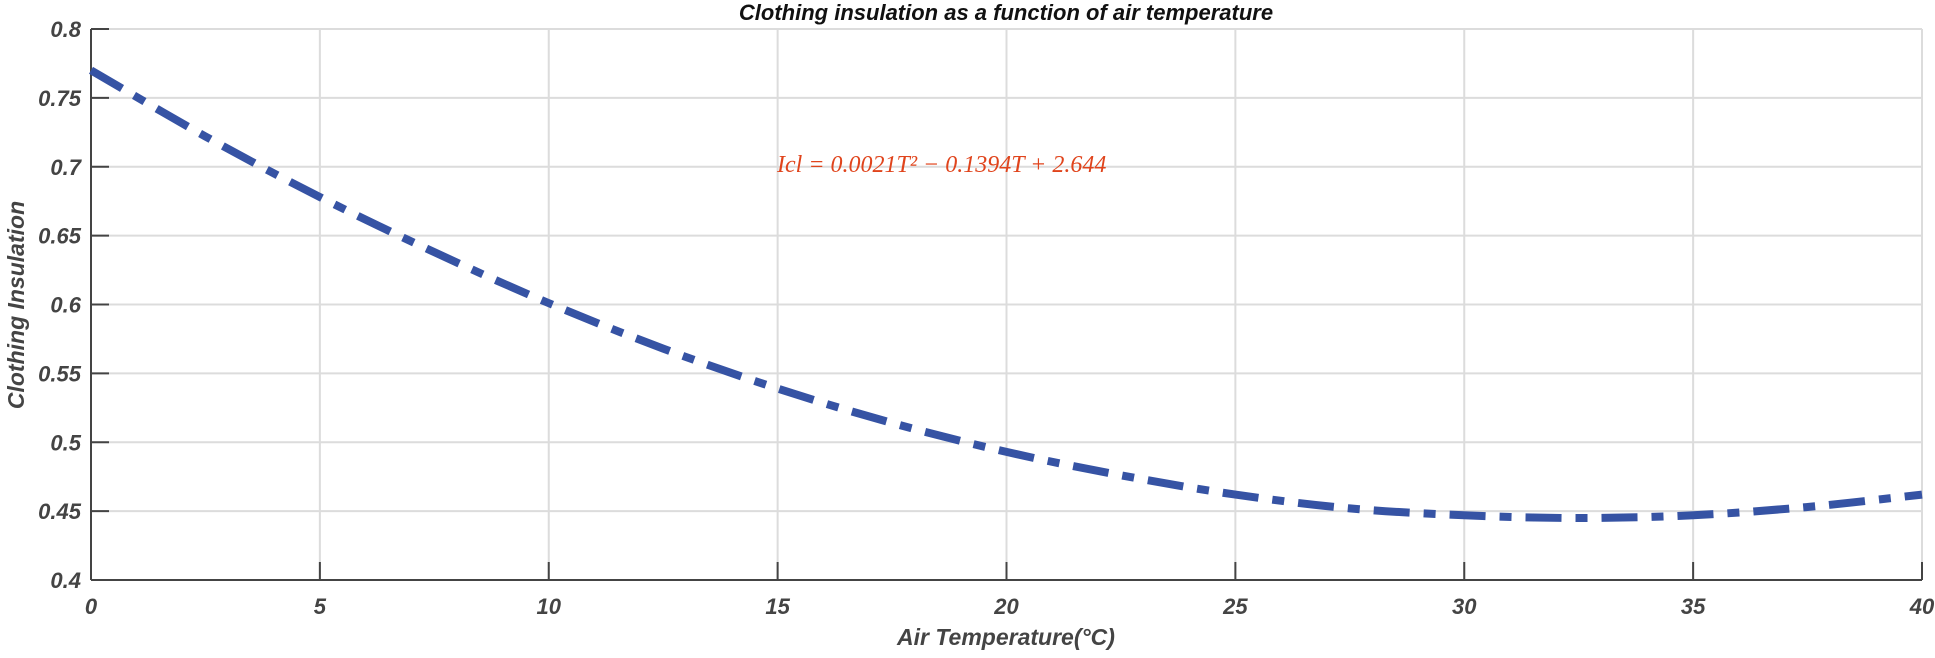 The height and width of the screenshot is (658, 1935). I want to click on y-tick-label: 0.75, so click(60, 98).